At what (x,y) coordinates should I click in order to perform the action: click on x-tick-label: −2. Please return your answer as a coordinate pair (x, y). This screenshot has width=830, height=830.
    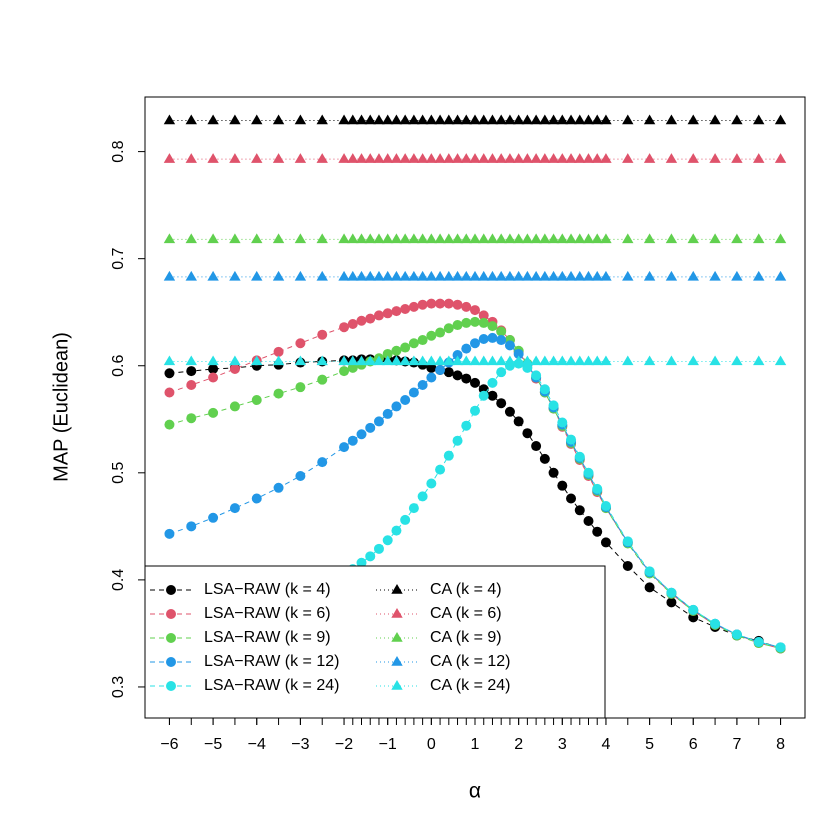
    Looking at the image, I should click on (344, 744).